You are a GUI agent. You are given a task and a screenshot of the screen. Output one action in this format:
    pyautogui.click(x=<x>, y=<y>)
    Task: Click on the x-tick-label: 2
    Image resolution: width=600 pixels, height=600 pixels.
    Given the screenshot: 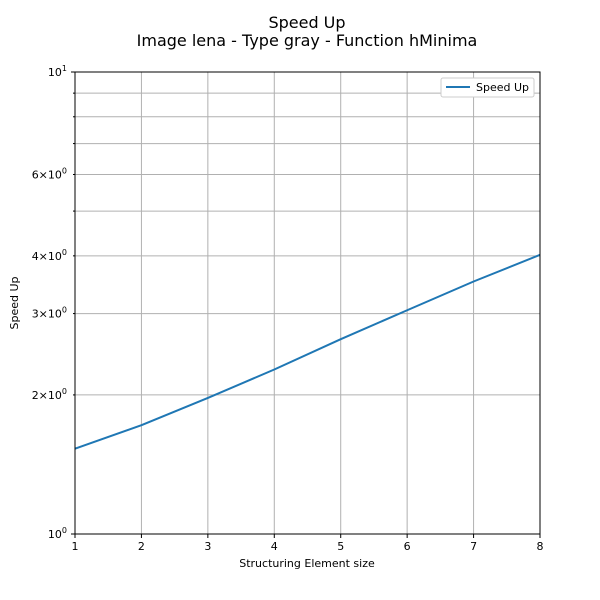 What is the action you would take?
    pyautogui.click(x=141, y=546)
    